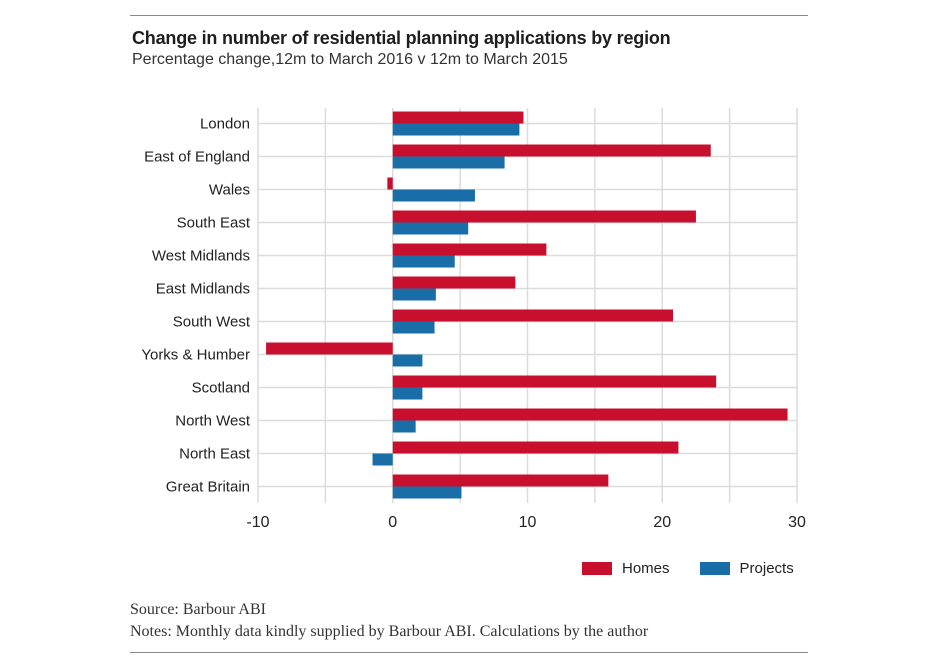 Image resolution: width=937 pixels, height=668 pixels. I want to click on bar-homes-north-east, so click(535, 447).